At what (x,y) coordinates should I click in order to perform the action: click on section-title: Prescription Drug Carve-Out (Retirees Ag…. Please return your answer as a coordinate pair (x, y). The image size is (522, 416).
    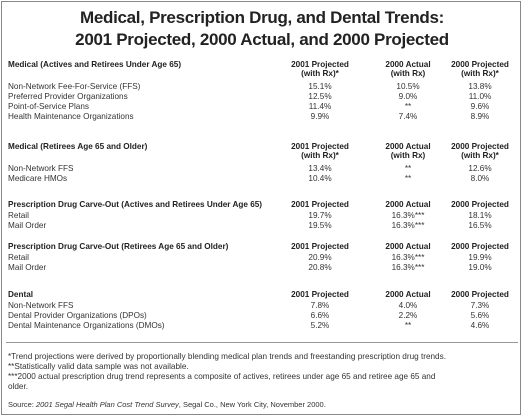
    Looking at the image, I should click on (118, 246).